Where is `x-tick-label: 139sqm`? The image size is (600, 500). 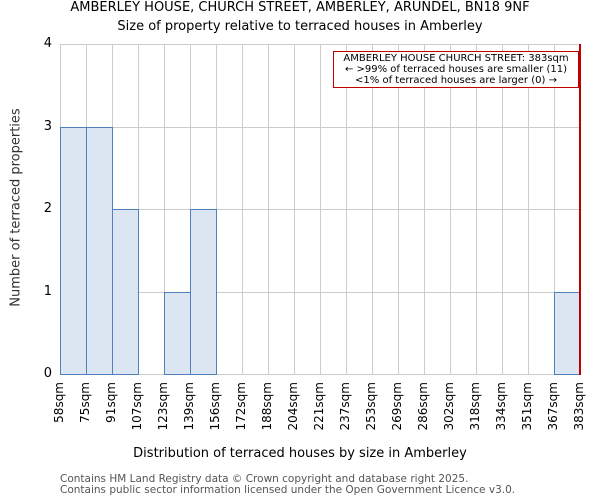 x-tick-label: 139sqm is located at coordinates (189, 406).